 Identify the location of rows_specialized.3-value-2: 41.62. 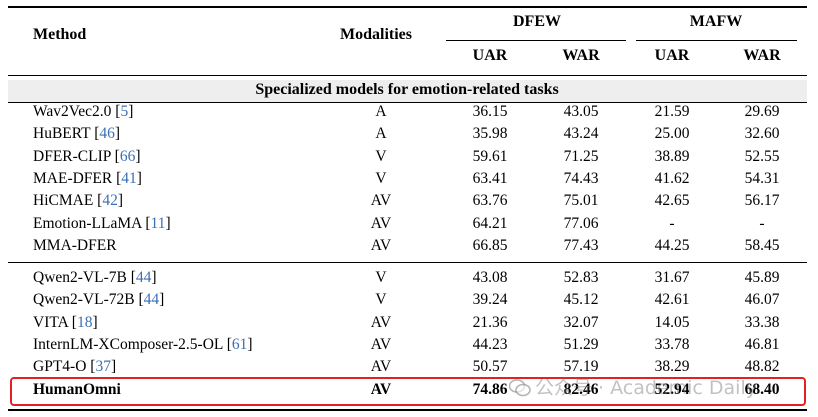
(672, 178).